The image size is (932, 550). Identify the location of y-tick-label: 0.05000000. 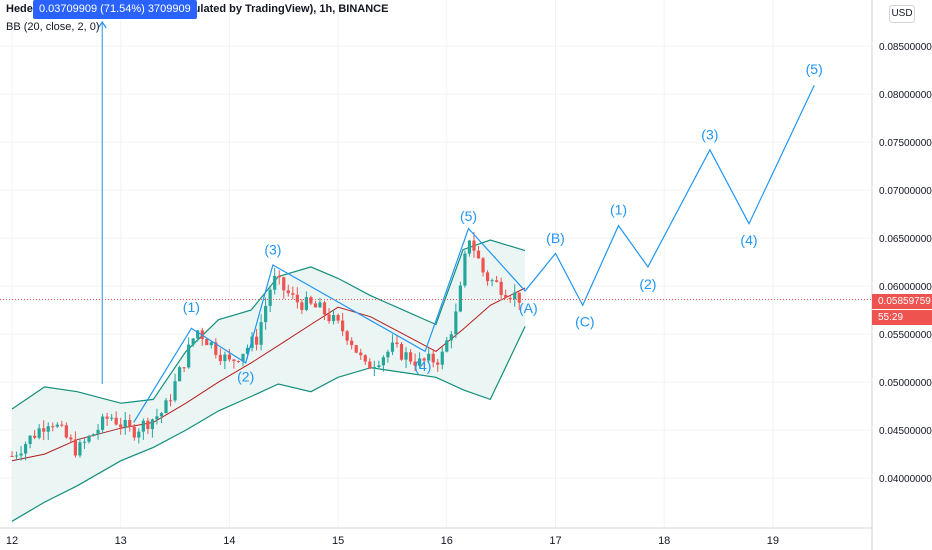
(905, 383).